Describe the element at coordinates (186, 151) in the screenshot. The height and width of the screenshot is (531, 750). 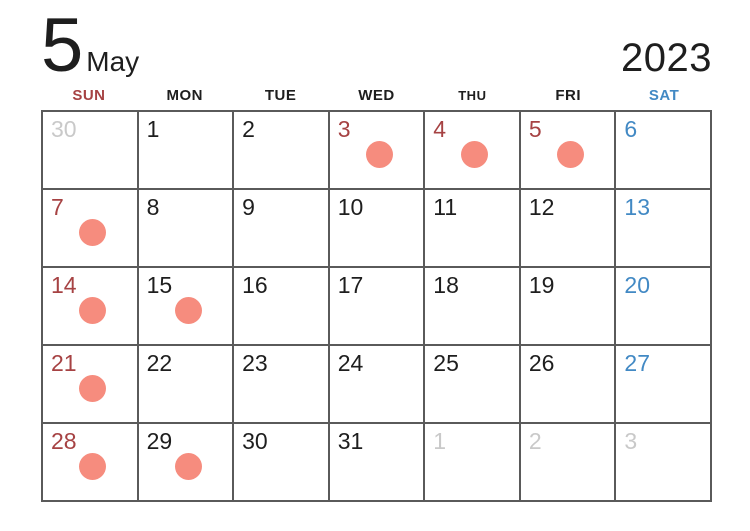
I see `day-cell-1: 1` at that location.